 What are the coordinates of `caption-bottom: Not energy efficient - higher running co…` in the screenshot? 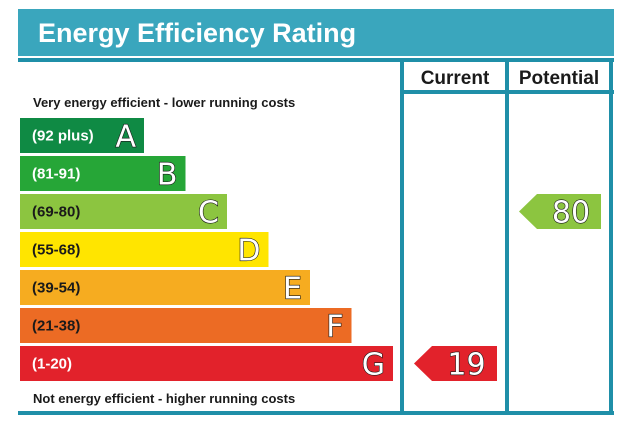 It's located at (164, 398).